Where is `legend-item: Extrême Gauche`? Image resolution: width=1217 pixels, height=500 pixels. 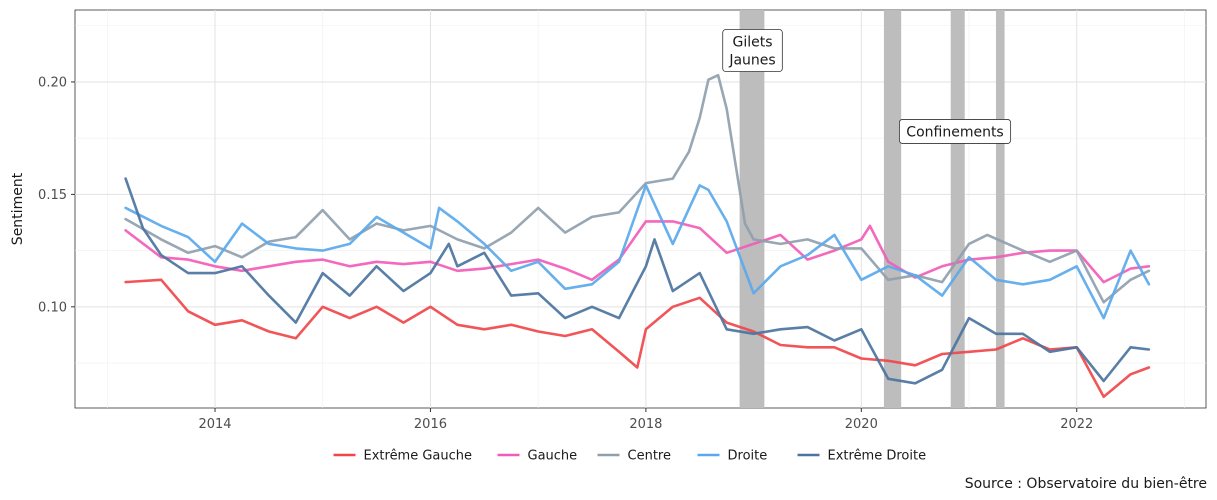
legend-item: Extrême Gauche is located at coordinates (403, 456).